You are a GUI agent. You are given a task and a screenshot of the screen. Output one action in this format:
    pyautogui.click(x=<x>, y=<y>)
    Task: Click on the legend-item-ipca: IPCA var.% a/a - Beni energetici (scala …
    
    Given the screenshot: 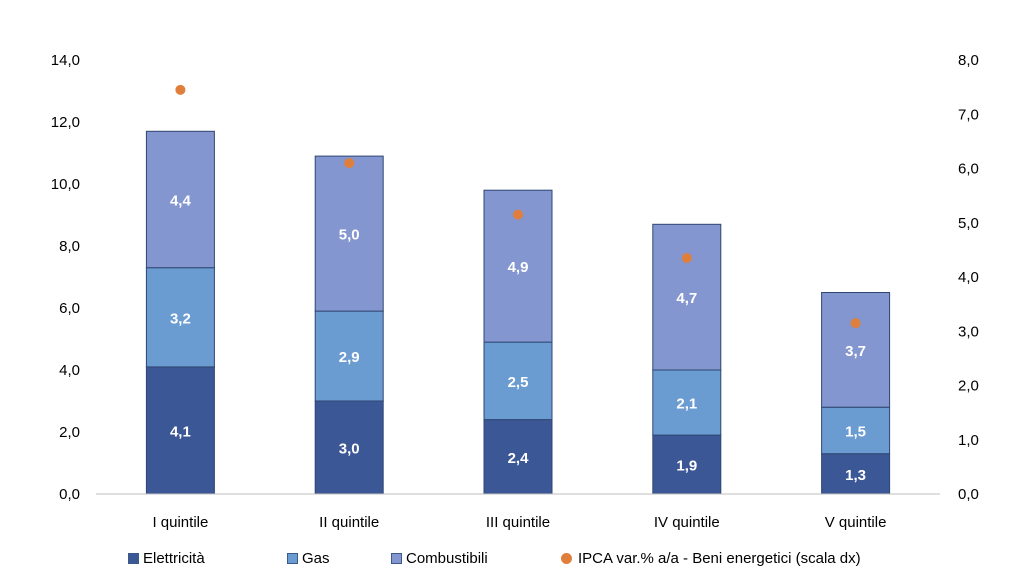 What is the action you would take?
    pyautogui.click(x=711, y=558)
    